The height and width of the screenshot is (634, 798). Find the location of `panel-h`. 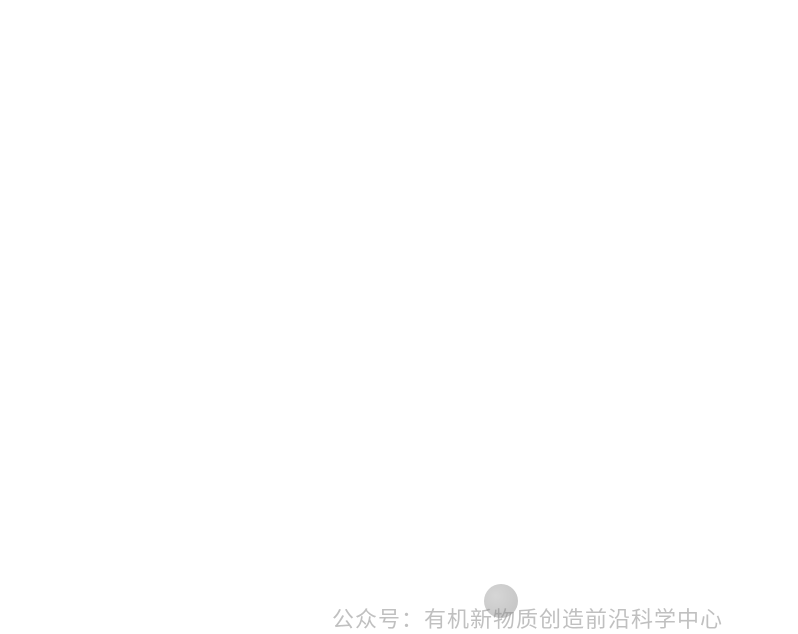

panel-h is located at coordinates (697, 233).